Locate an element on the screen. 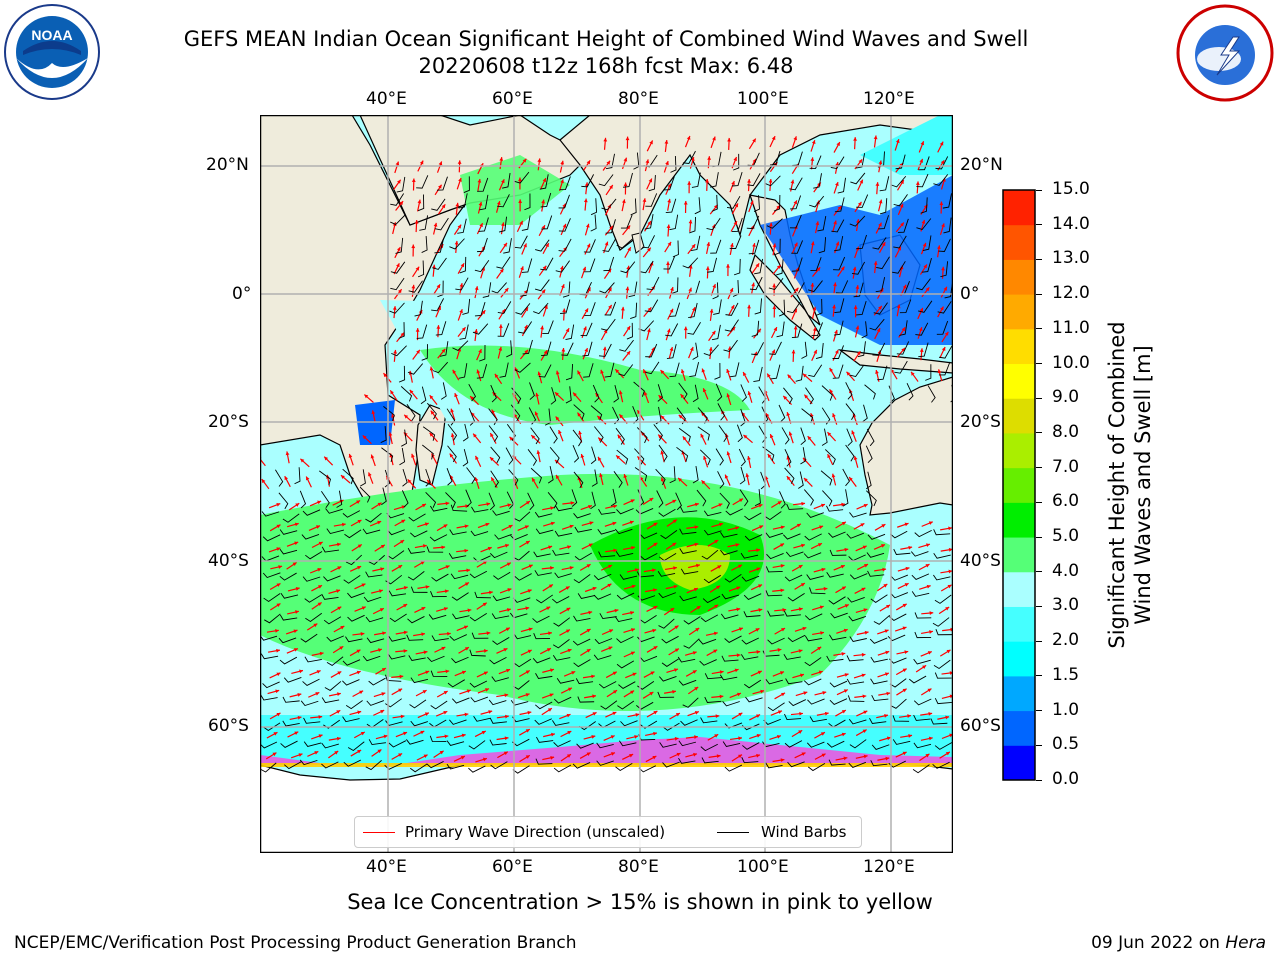  colorbar-tick-label: 13.0 is located at coordinates (1071, 258).